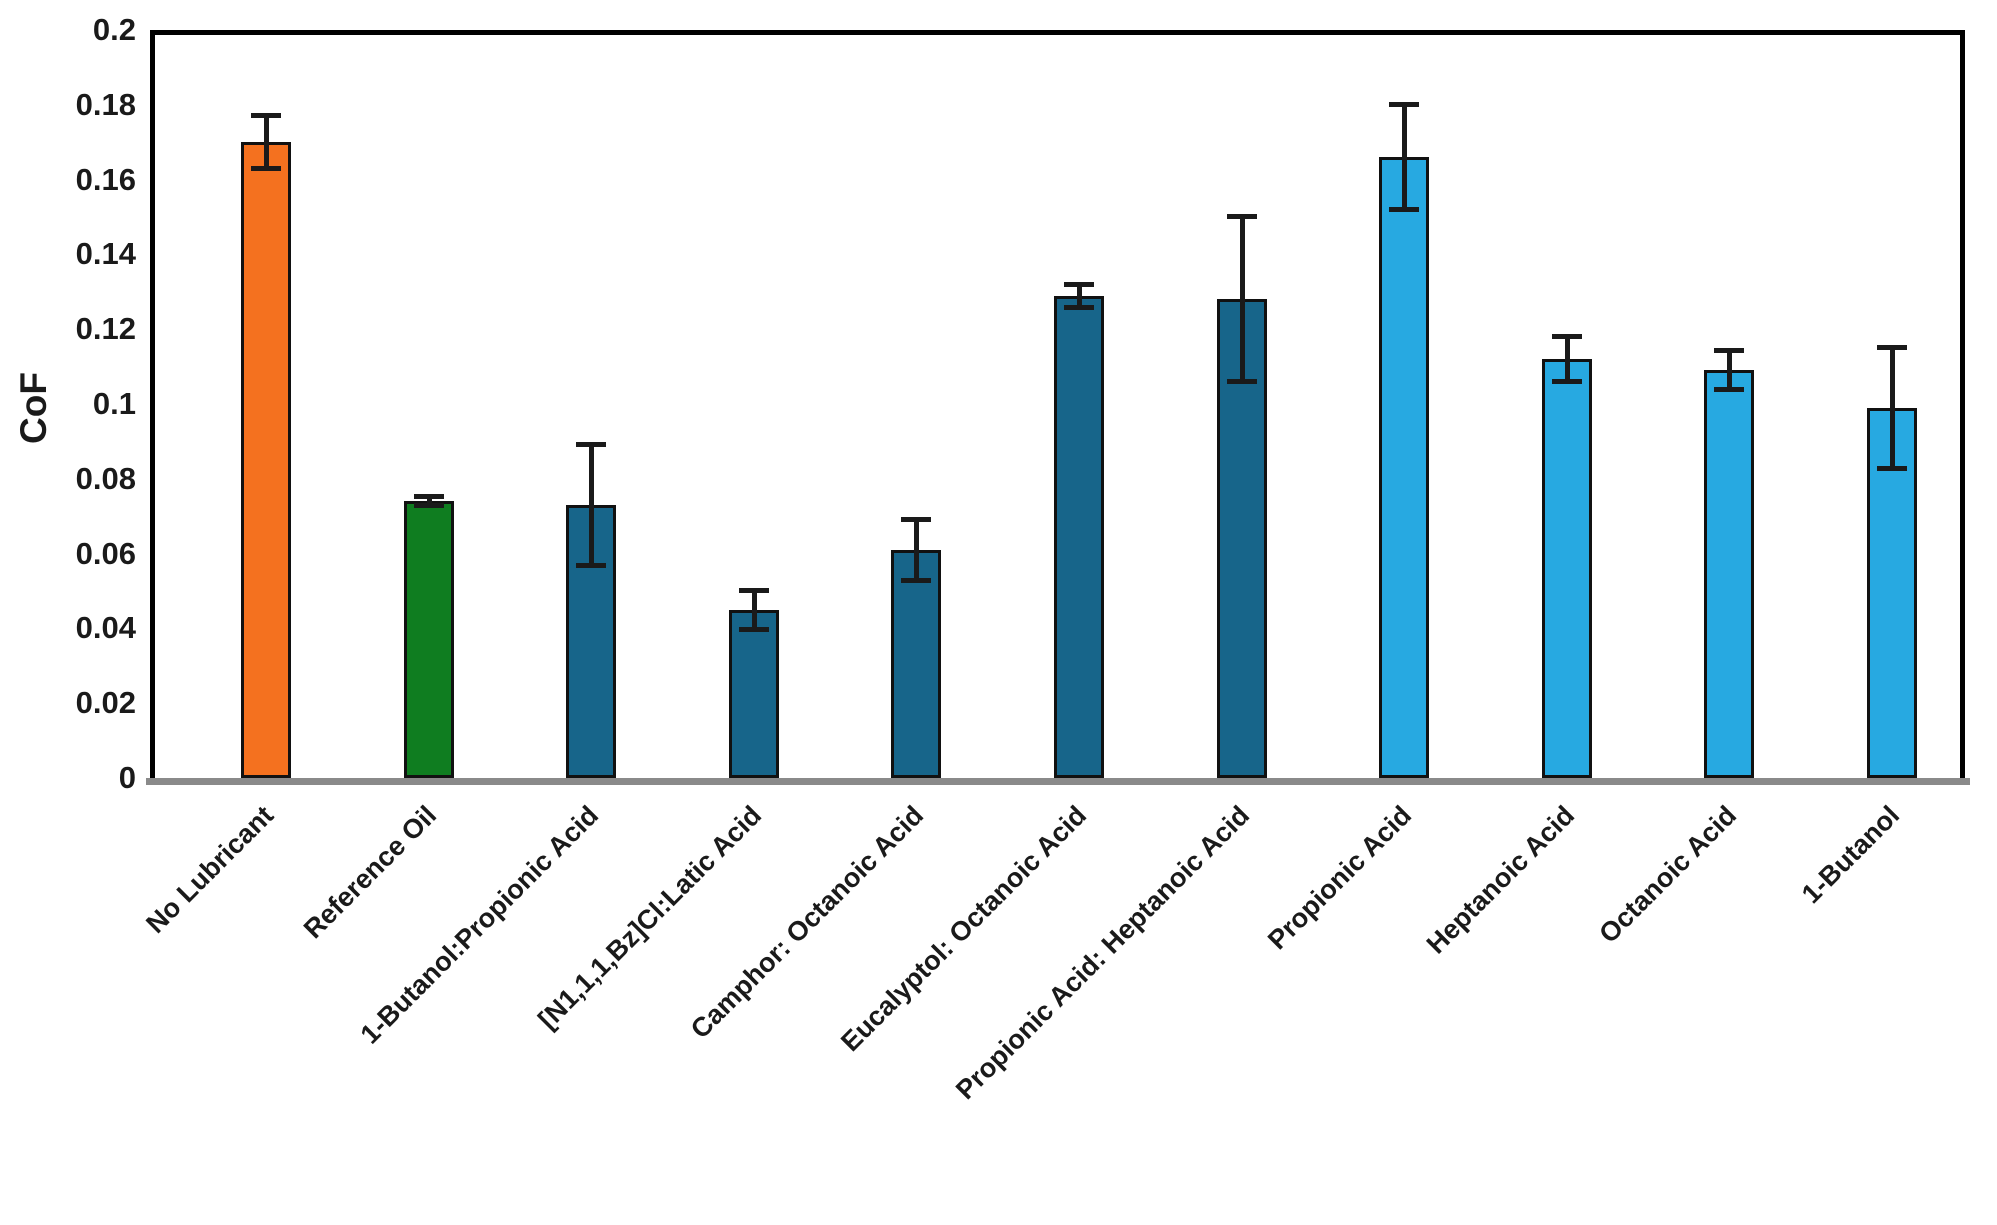  What do you see at coordinates (105, 179) in the screenshot?
I see `y-tick-label: 0.16` at bounding box center [105, 179].